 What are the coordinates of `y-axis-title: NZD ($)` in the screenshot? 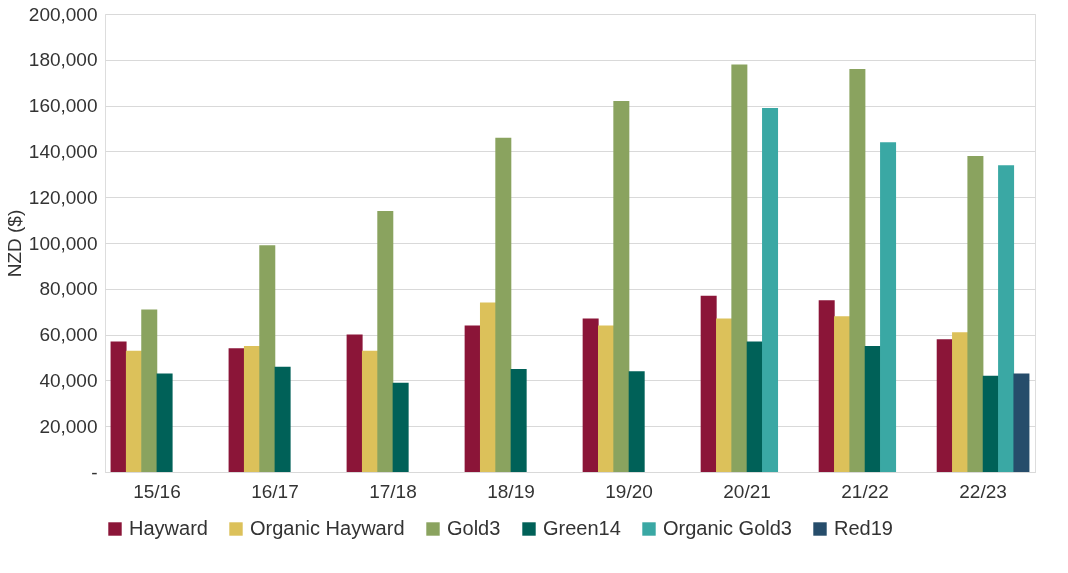 It's located at (14, 243).